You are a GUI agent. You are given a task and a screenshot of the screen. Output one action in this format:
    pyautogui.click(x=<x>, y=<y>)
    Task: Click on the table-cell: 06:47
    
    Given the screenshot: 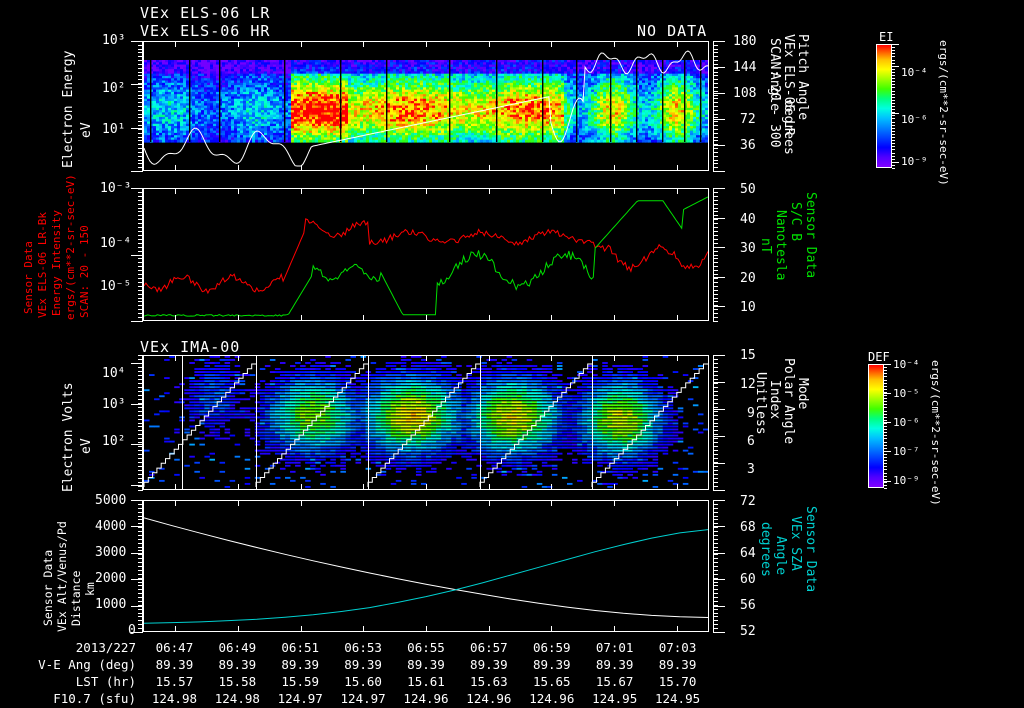 What is the action you would take?
    pyautogui.click(x=174, y=647)
    